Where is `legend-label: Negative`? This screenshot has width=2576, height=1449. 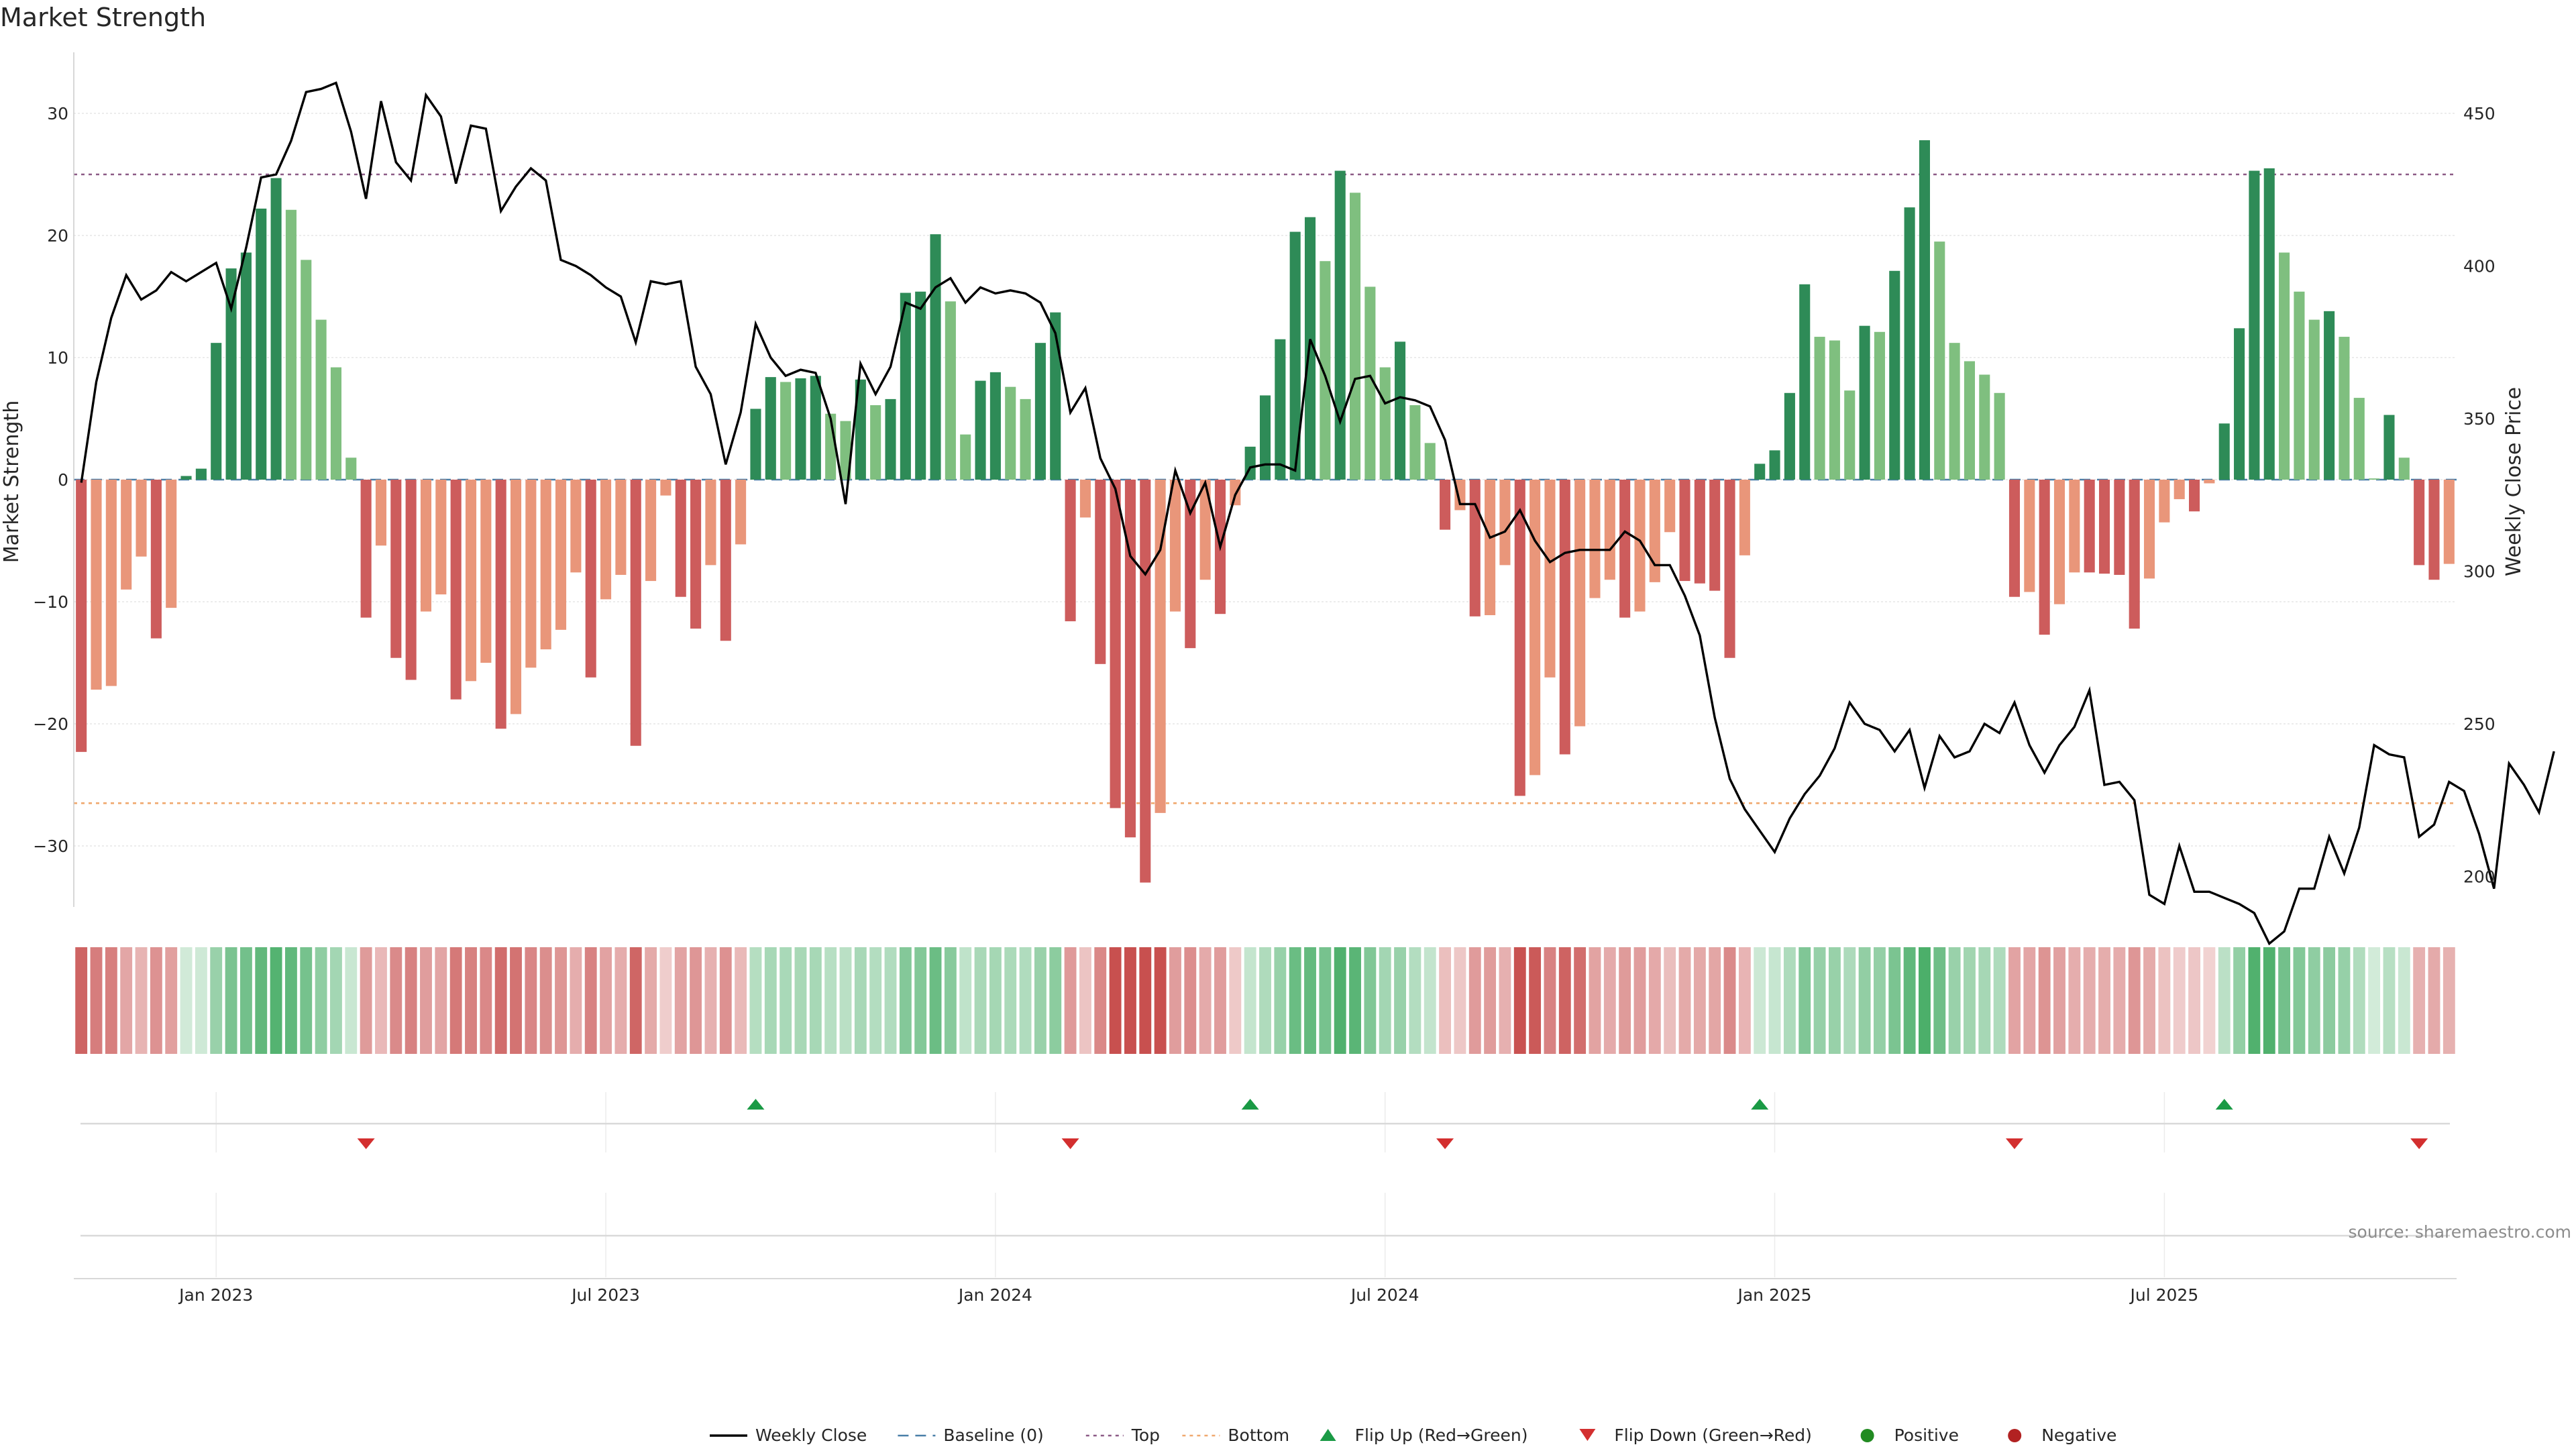
legend-label: Negative is located at coordinates (2078, 1435).